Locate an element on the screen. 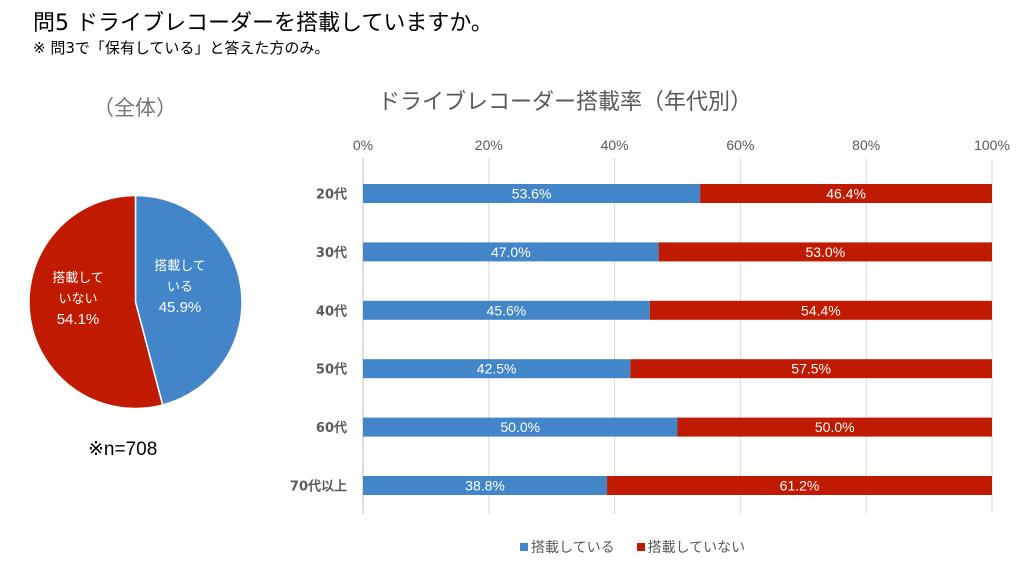 This screenshot has height=571, width=1024. question-note: ※ 問3で「保有している」と答えた方のみ。 is located at coordinates (181, 48).